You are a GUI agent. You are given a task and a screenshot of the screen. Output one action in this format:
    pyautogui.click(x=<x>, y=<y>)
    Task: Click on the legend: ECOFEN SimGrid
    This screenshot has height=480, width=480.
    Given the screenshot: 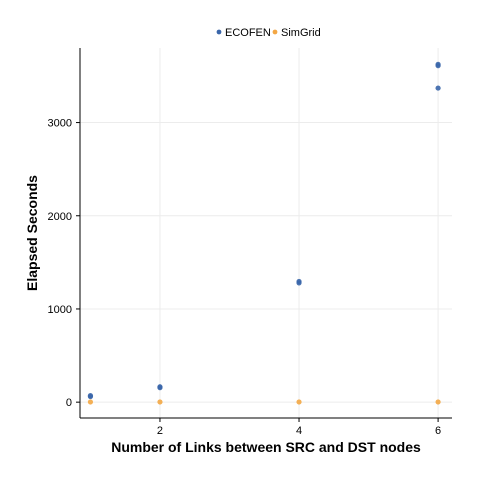 What is the action you would take?
    pyautogui.click(x=268, y=33)
    